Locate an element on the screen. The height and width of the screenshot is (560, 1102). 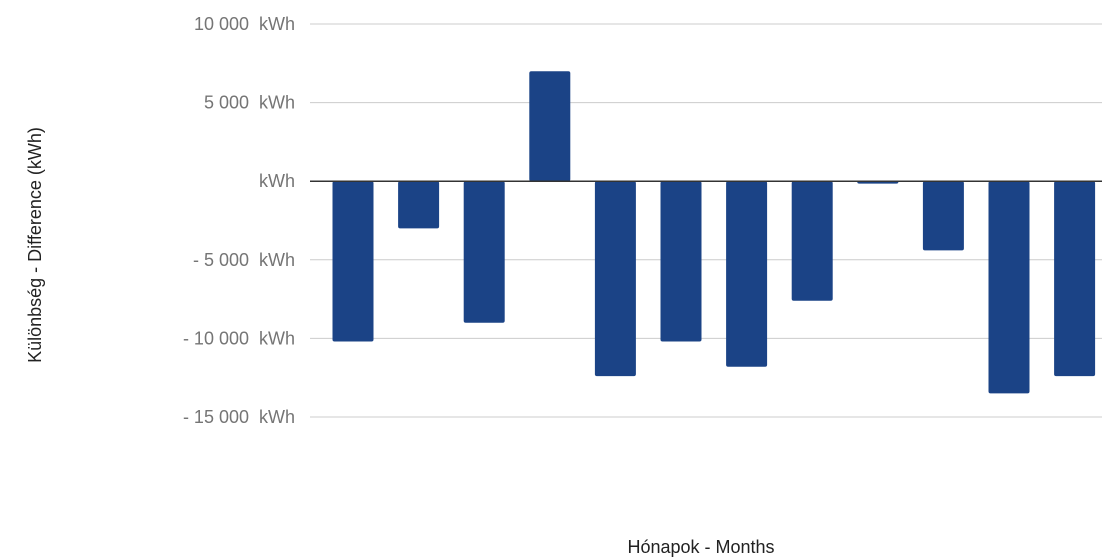
y-tick-label: kWh is located at coordinates (277, 181).